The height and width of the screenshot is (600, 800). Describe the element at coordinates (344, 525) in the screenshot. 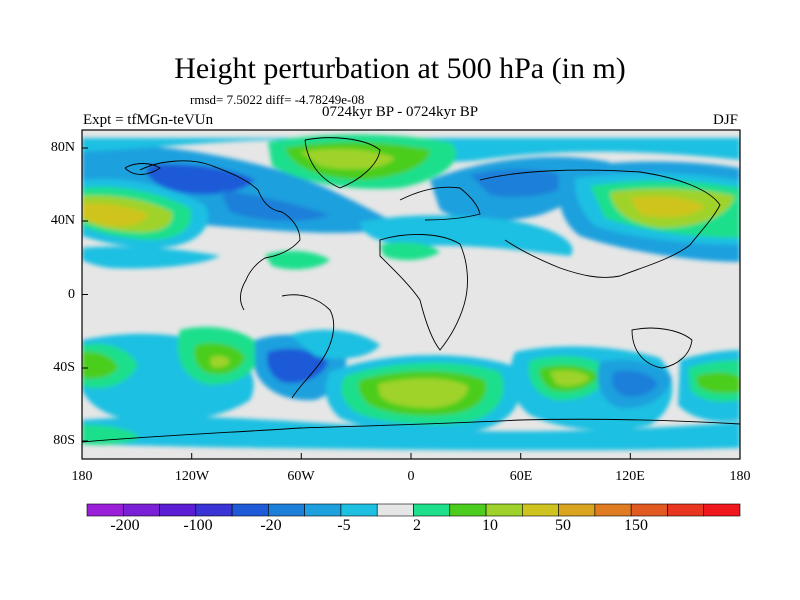

I see `colorbar-label: -5` at that location.